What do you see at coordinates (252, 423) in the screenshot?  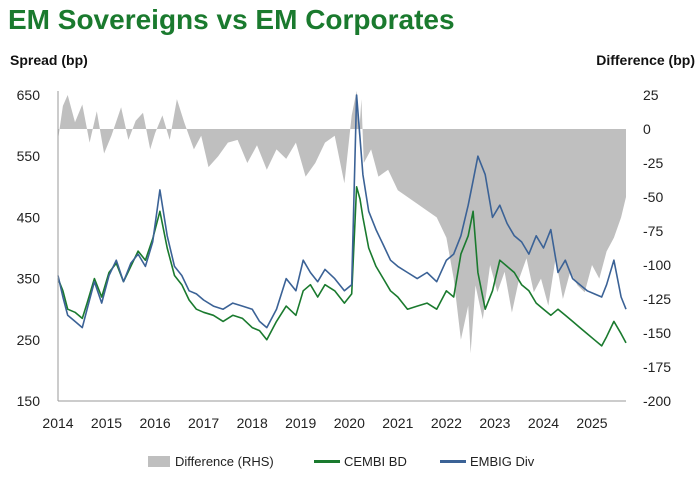 I see `x-tick-label: 2018` at bounding box center [252, 423].